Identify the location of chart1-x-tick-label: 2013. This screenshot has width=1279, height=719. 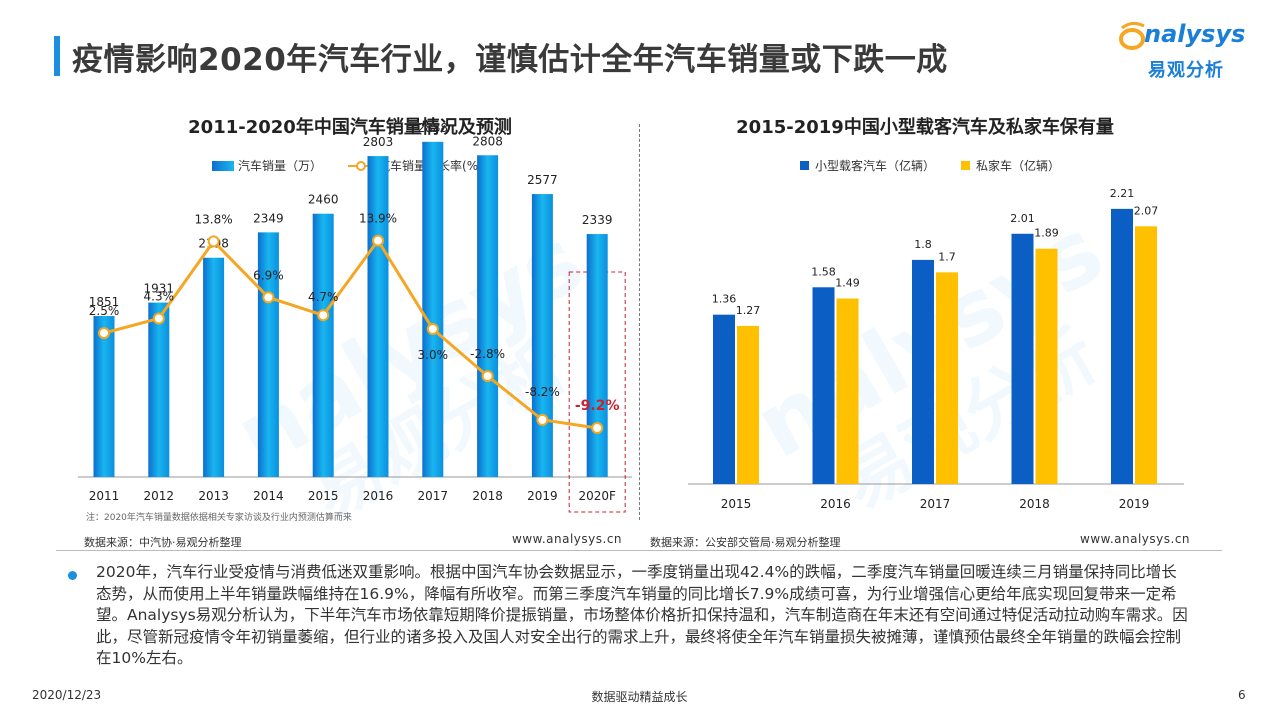
(213, 496).